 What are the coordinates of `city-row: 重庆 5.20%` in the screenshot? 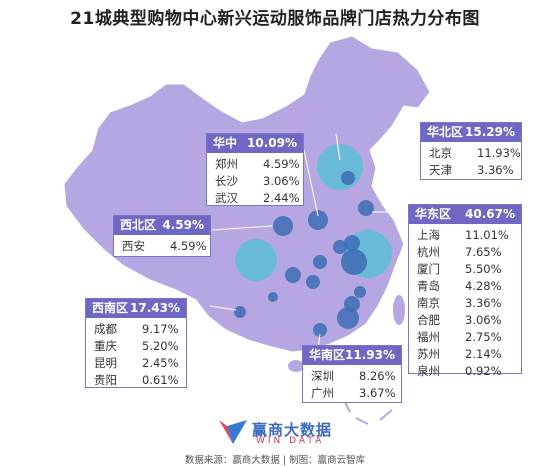 It's located at (136, 346).